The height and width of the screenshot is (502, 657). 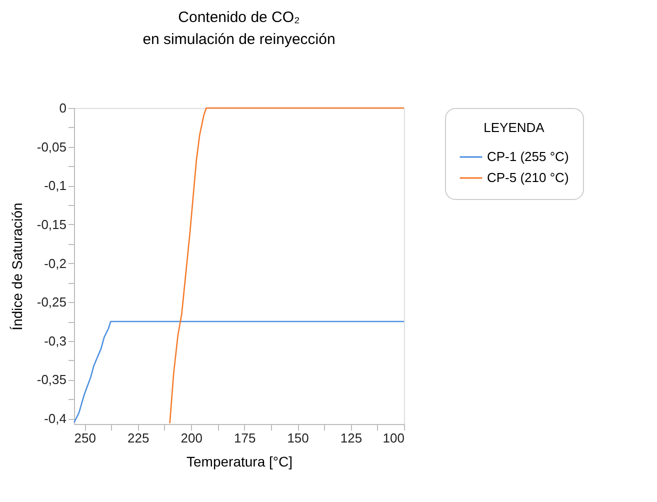 I want to click on y-tick-label: -0,35, so click(x=51, y=380).